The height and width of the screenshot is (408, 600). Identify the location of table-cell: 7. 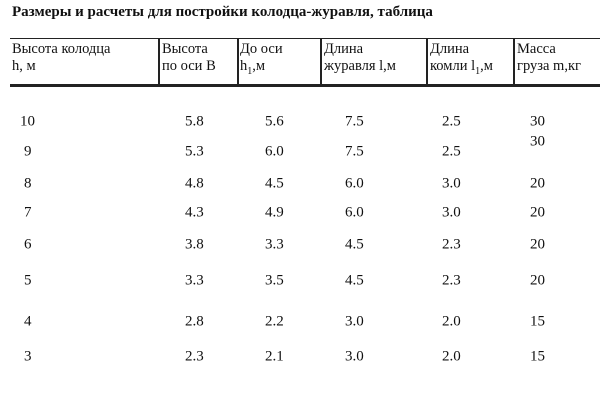
(28, 212).